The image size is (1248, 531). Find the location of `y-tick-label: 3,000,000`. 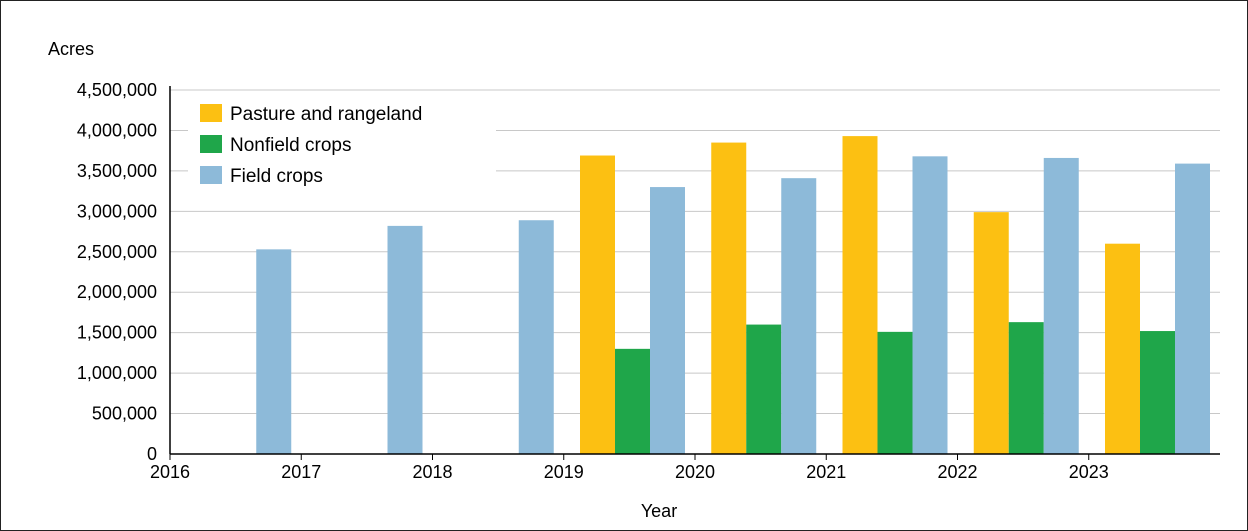

y-tick-label: 3,000,000 is located at coordinates (117, 211).